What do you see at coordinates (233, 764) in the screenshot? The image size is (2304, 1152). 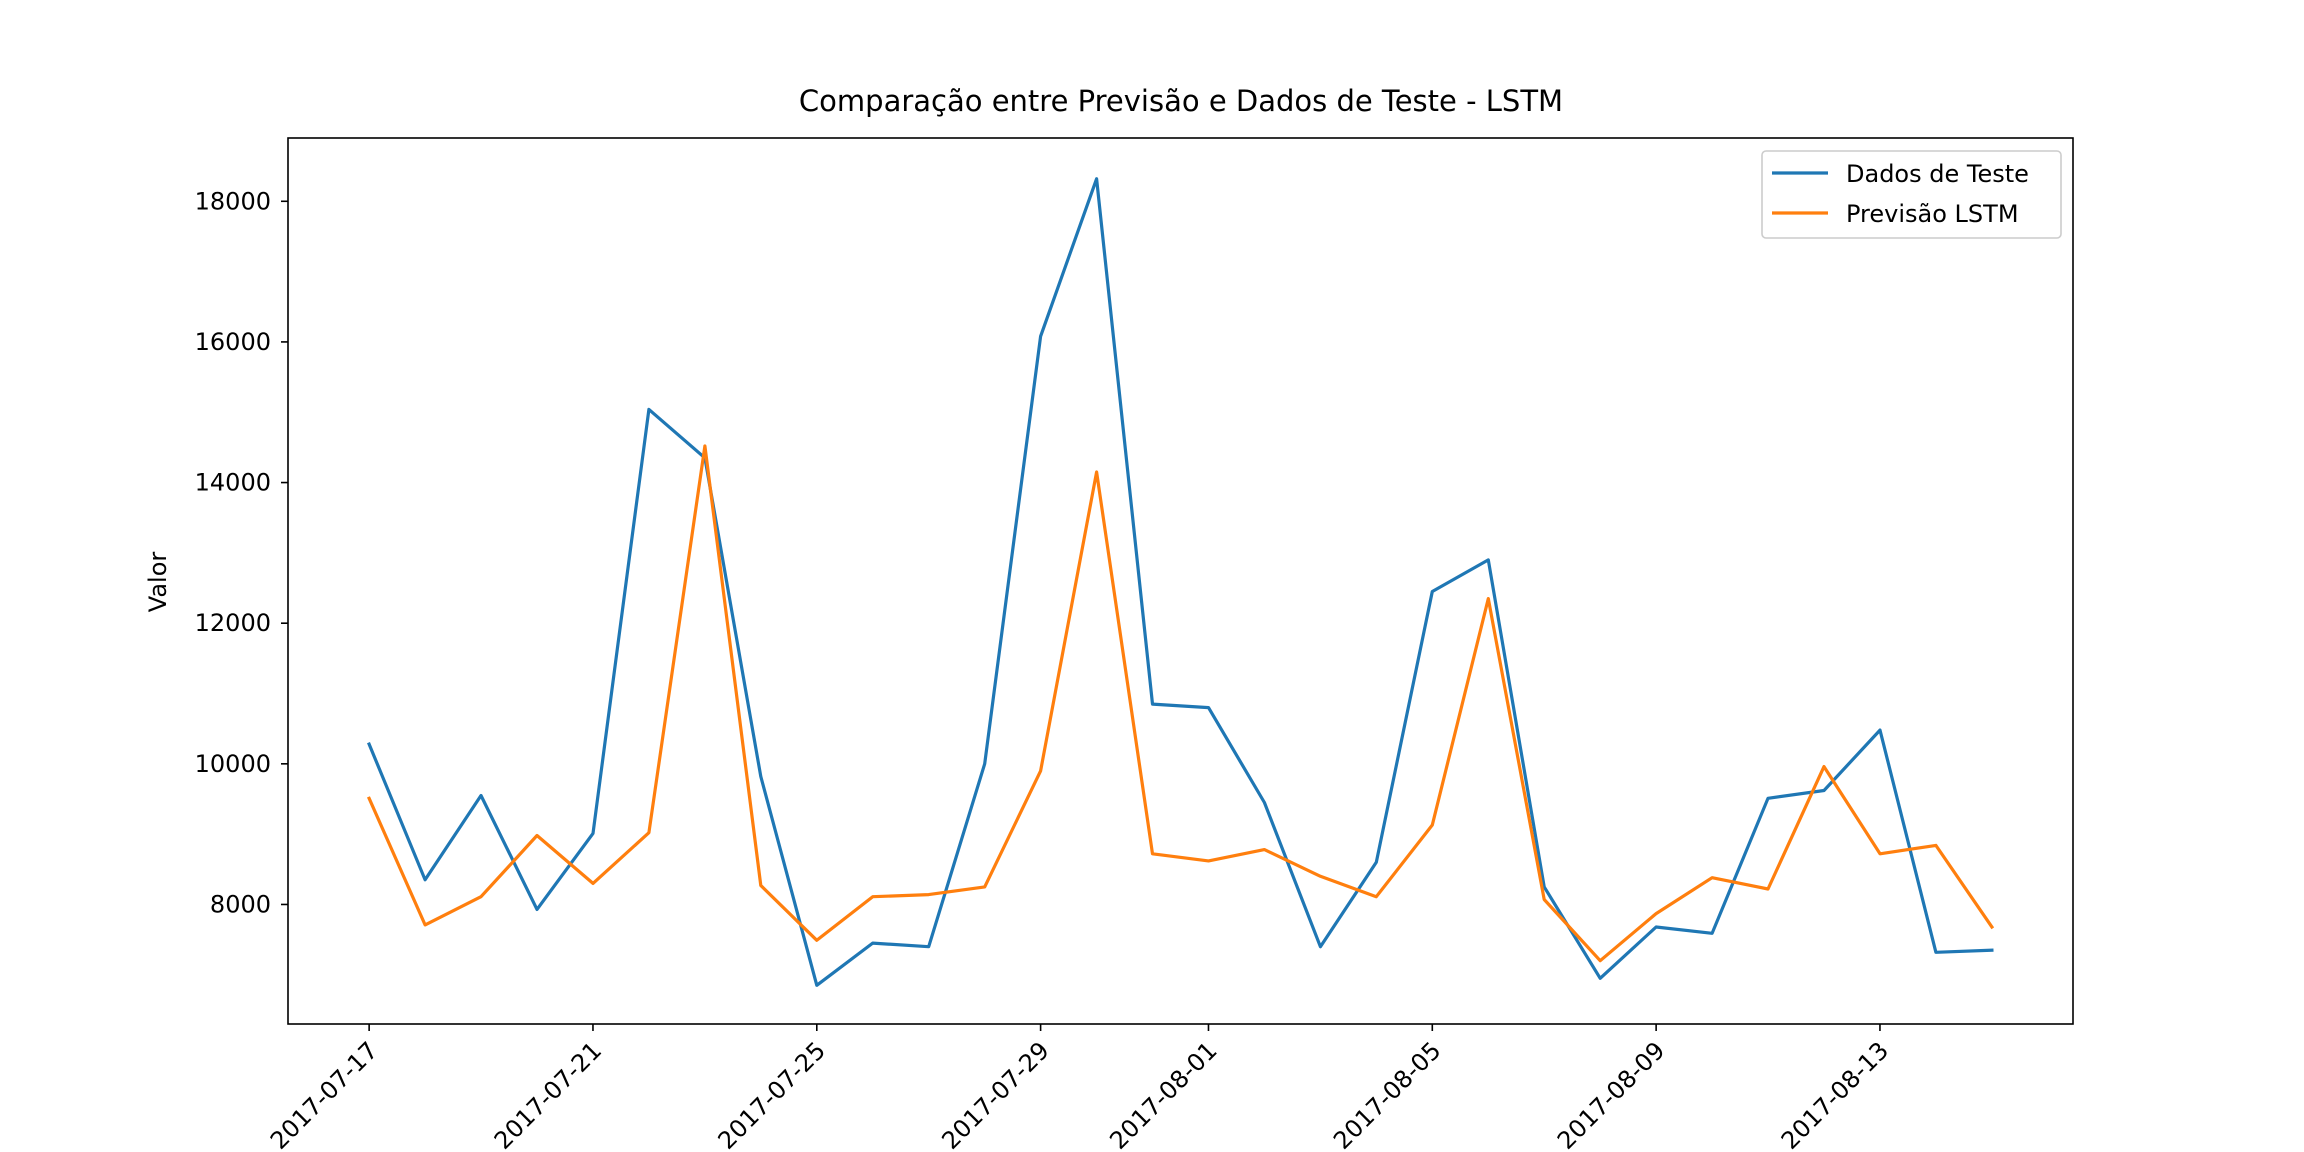 I see `y-tick-label: 10000` at bounding box center [233, 764].